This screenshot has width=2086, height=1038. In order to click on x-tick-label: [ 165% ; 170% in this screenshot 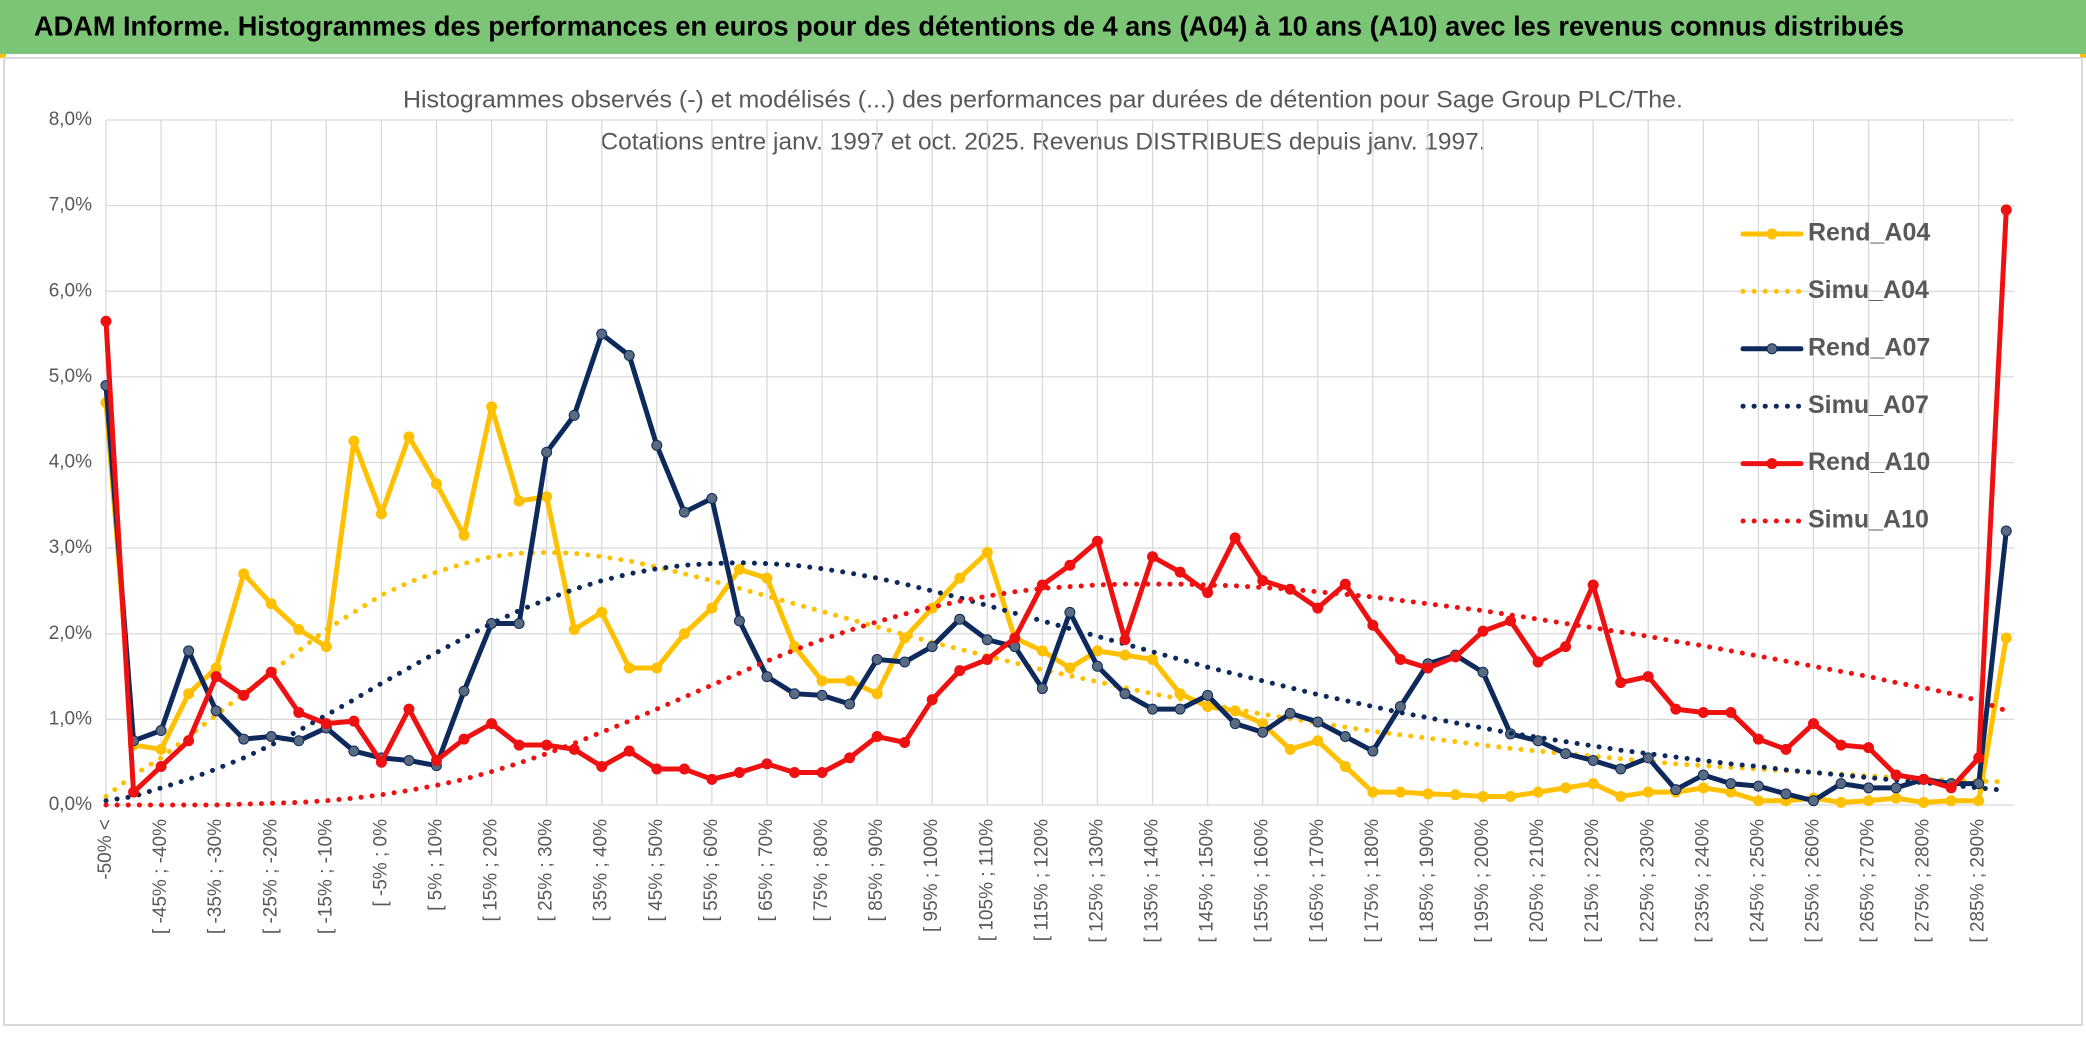, I will do `click(1317, 881)`.